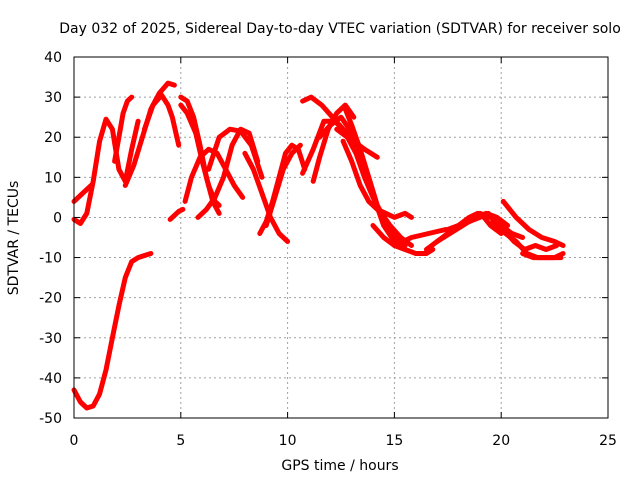  What do you see at coordinates (50, 379) in the screenshot?
I see `y-tick-label: -40` at bounding box center [50, 379].